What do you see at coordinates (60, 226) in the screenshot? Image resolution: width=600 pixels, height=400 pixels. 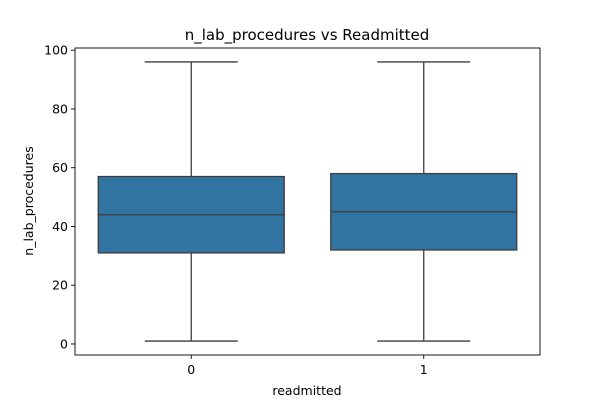 I see `y-tick-label: 40` at bounding box center [60, 226].